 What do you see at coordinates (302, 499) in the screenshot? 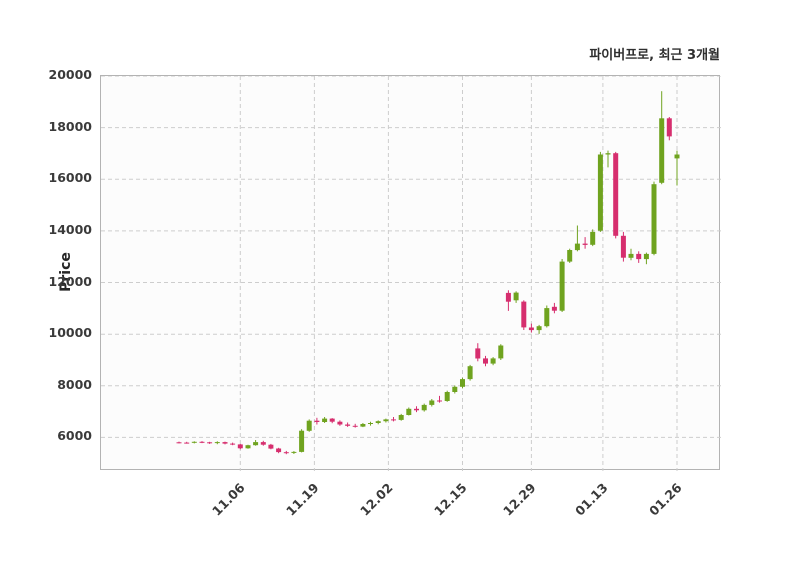
I see `x-tick-label: 11.19` at bounding box center [302, 499].